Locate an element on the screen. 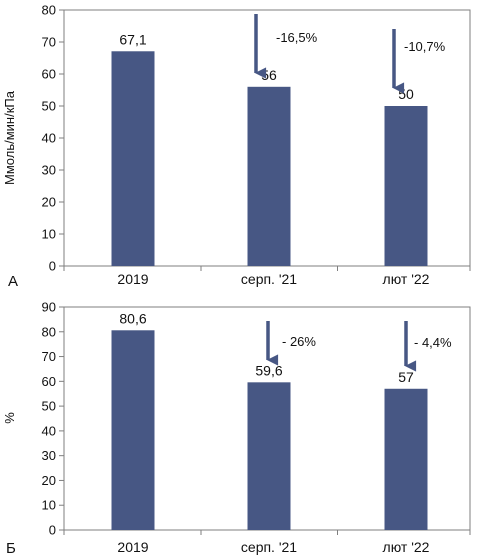  y-tick-label: 90 is located at coordinates (49, 307).